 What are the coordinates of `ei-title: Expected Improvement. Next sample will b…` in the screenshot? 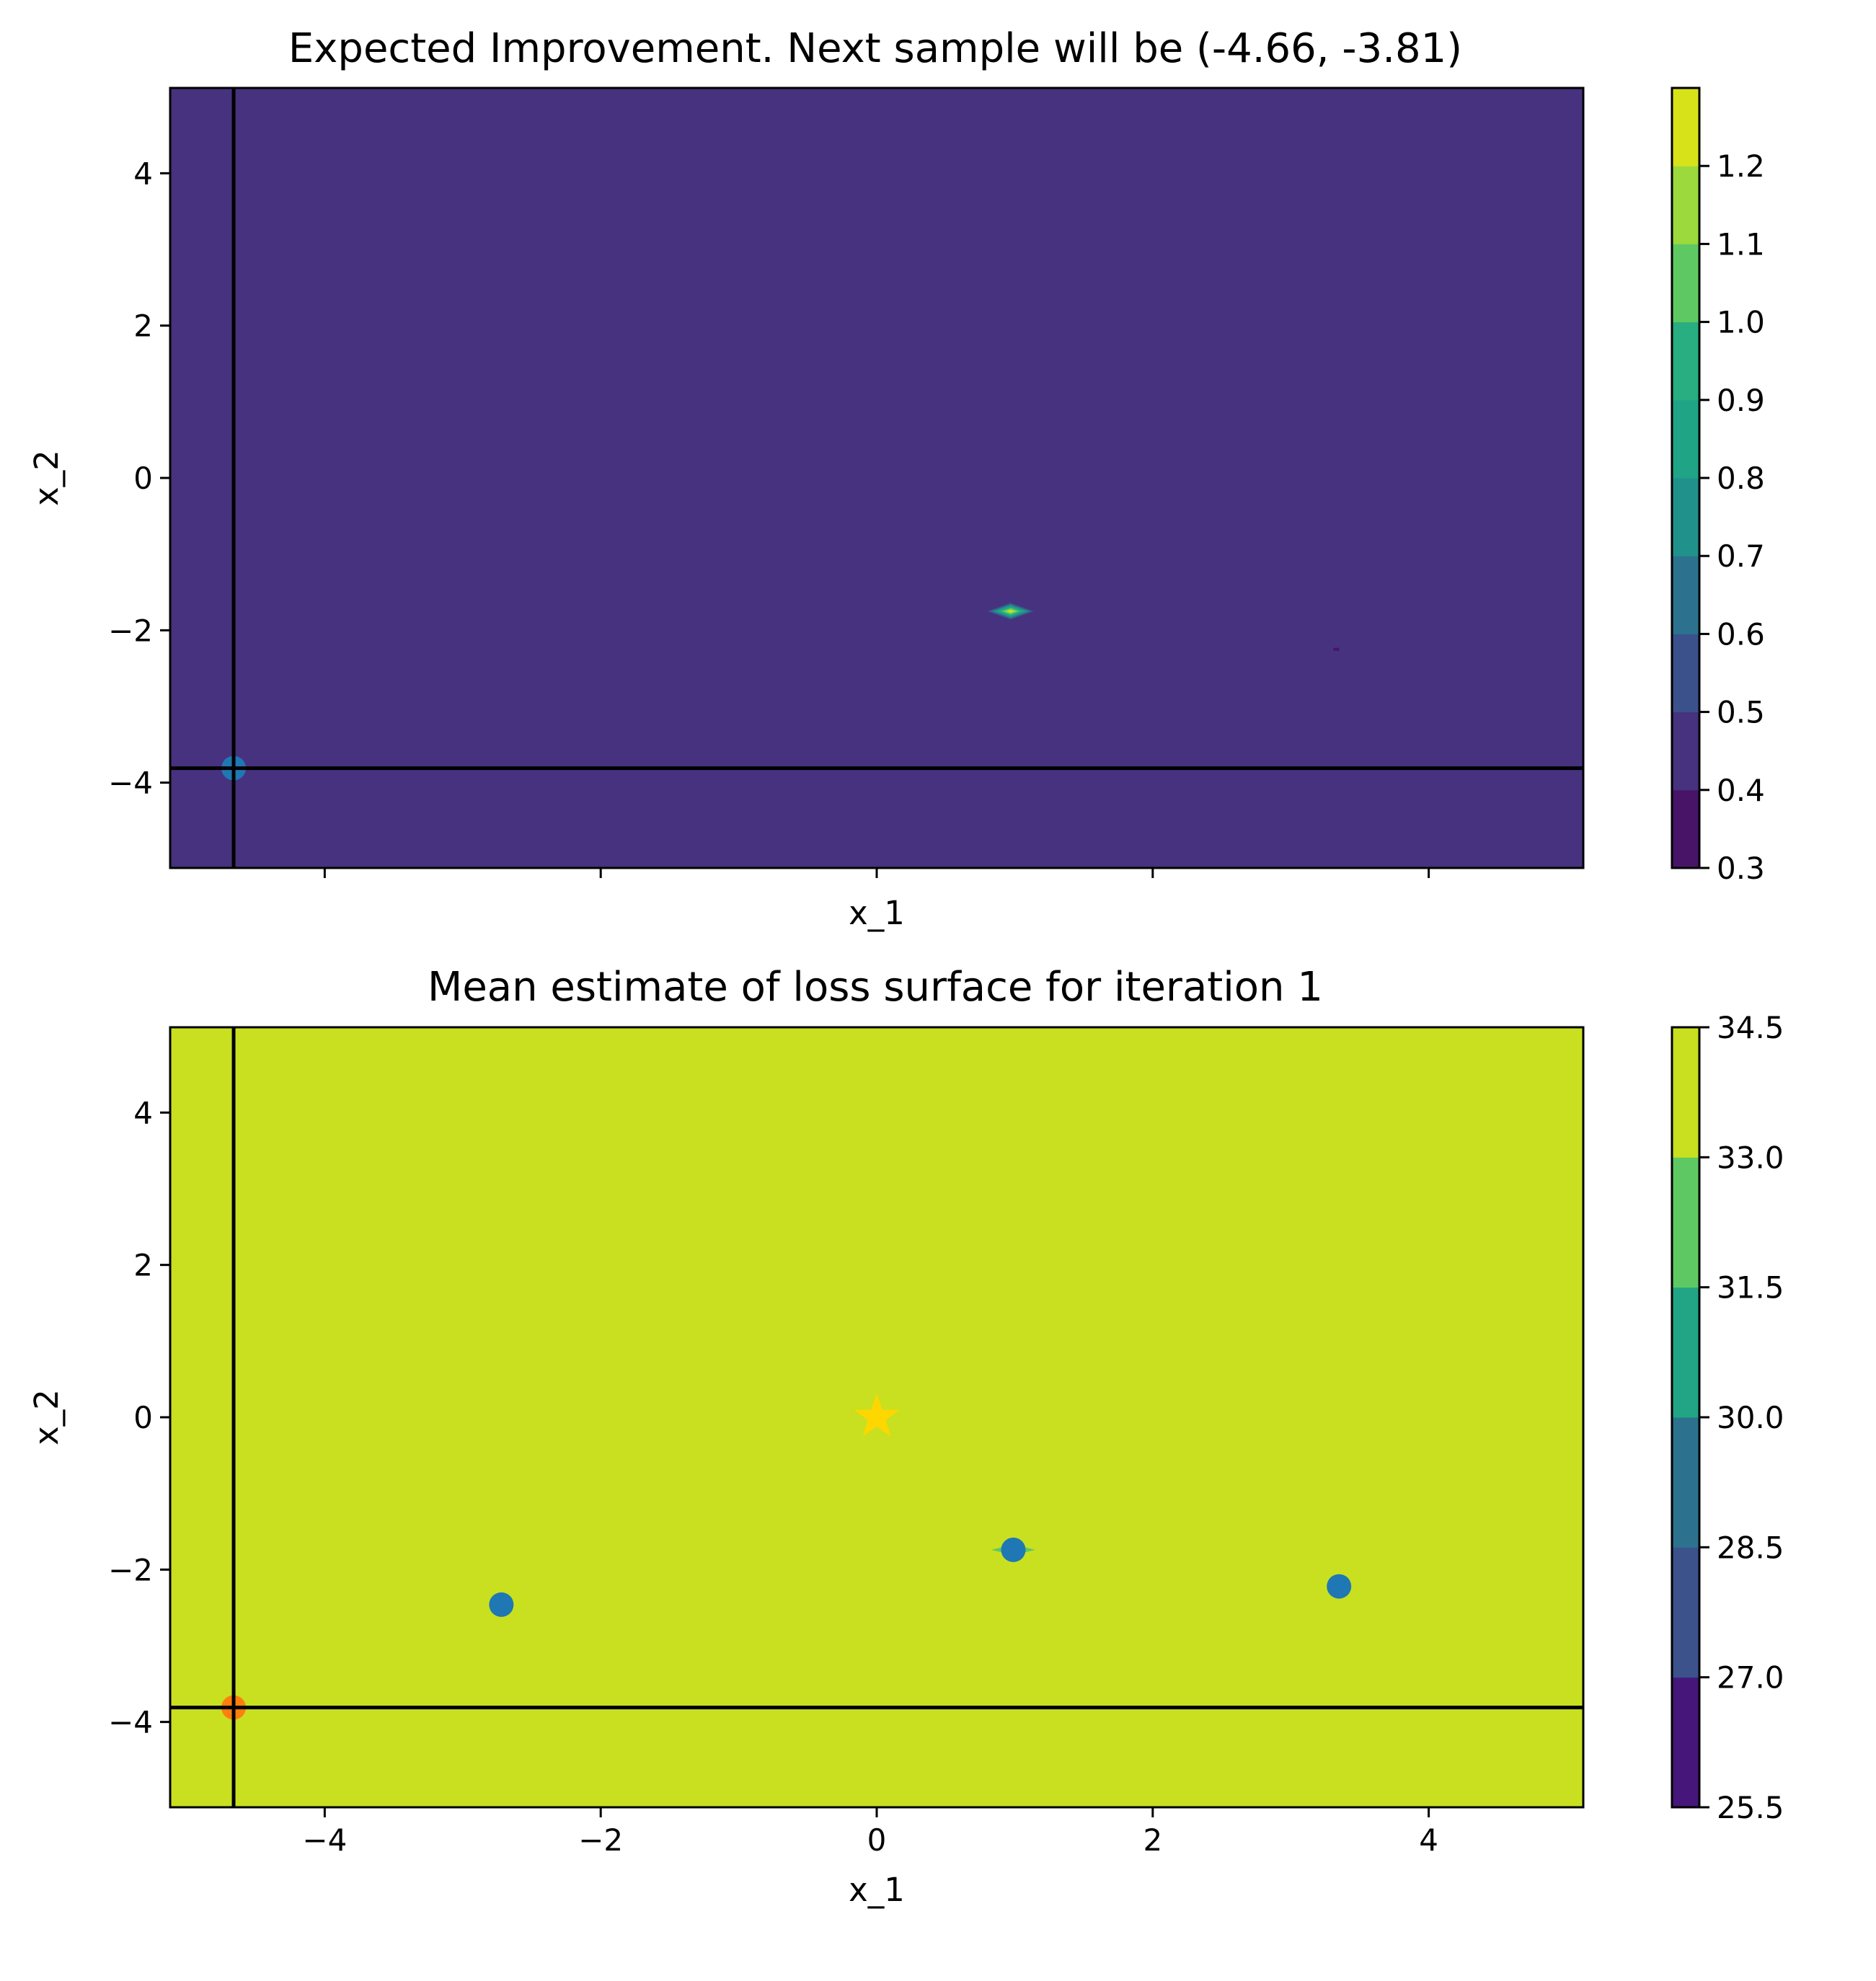 It's located at (875, 48).